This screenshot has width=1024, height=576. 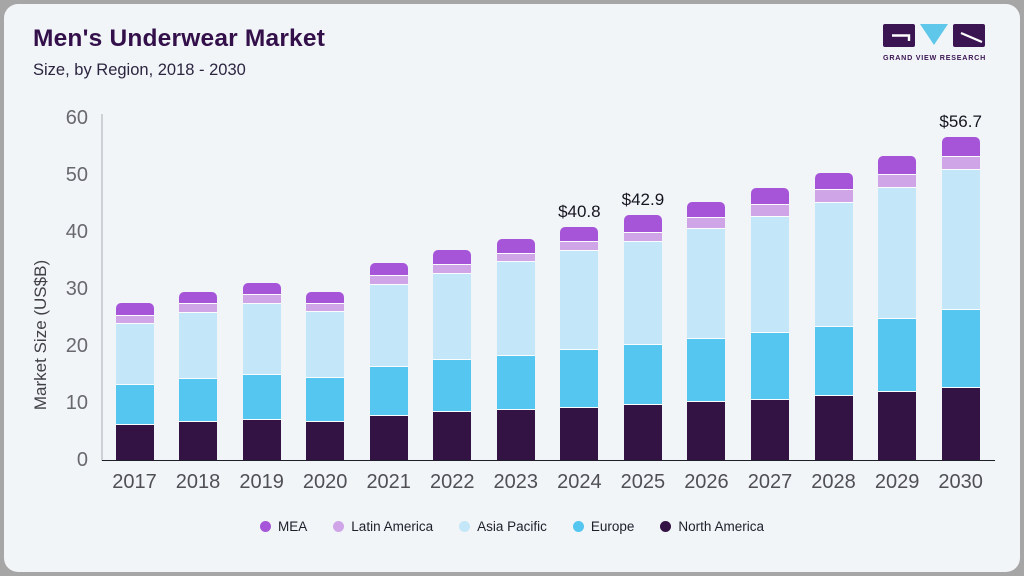 I want to click on x-axis-tick-label: 2022, so click(x=452, y=482).